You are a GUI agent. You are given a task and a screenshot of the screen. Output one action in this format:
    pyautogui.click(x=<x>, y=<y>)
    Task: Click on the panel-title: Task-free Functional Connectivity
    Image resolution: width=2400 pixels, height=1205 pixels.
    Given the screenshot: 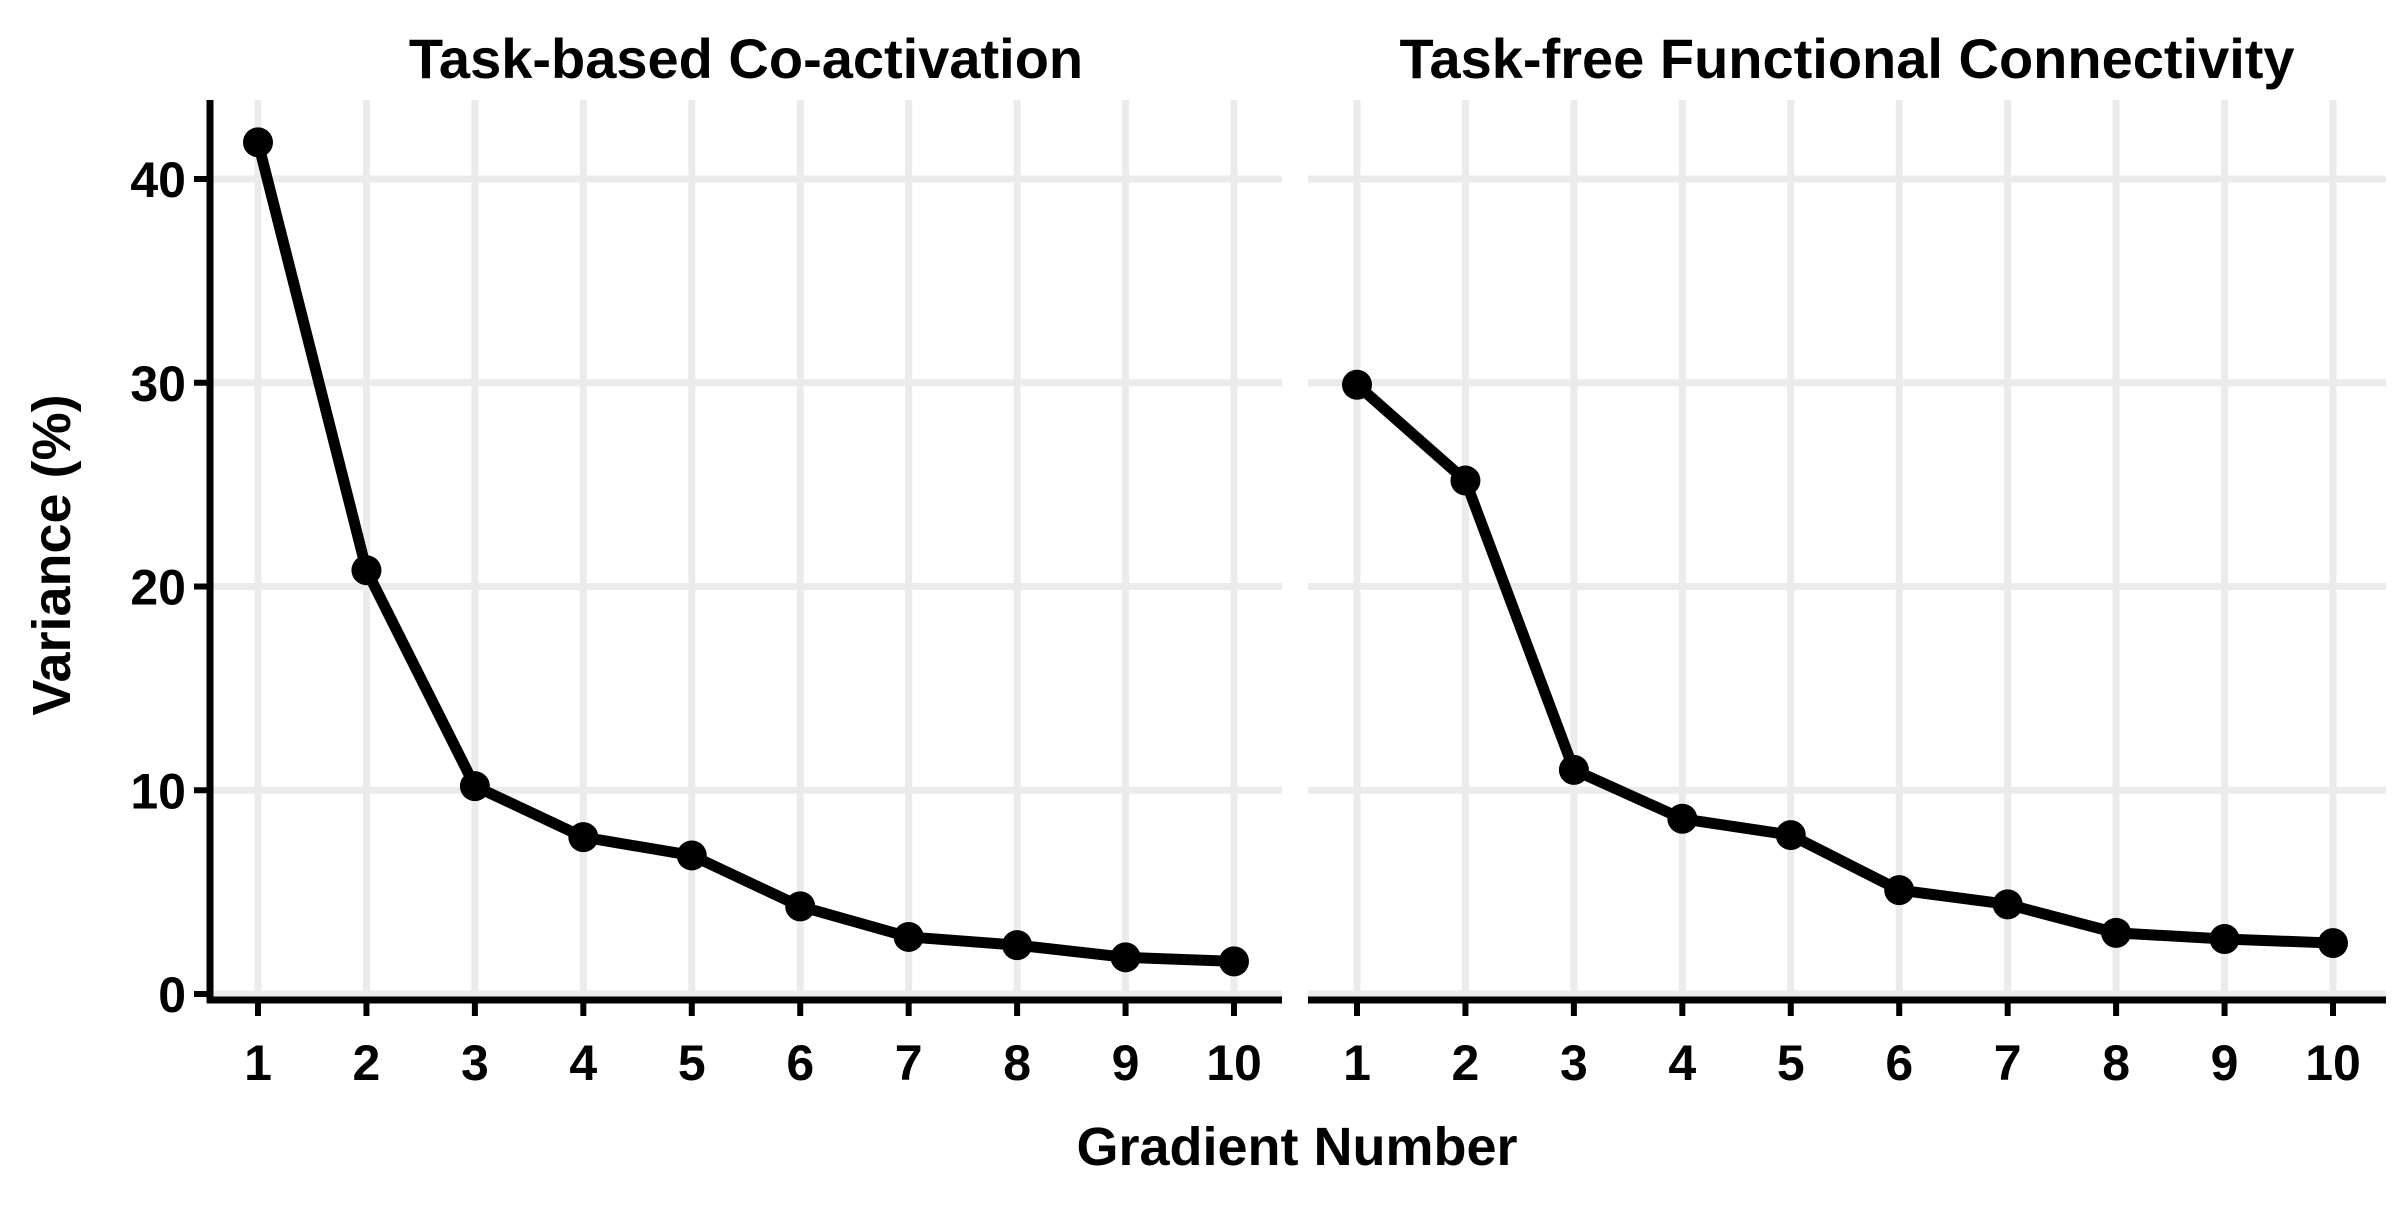 What is the action you would take?
    pyautogui.click(x=1846, y=58)
    